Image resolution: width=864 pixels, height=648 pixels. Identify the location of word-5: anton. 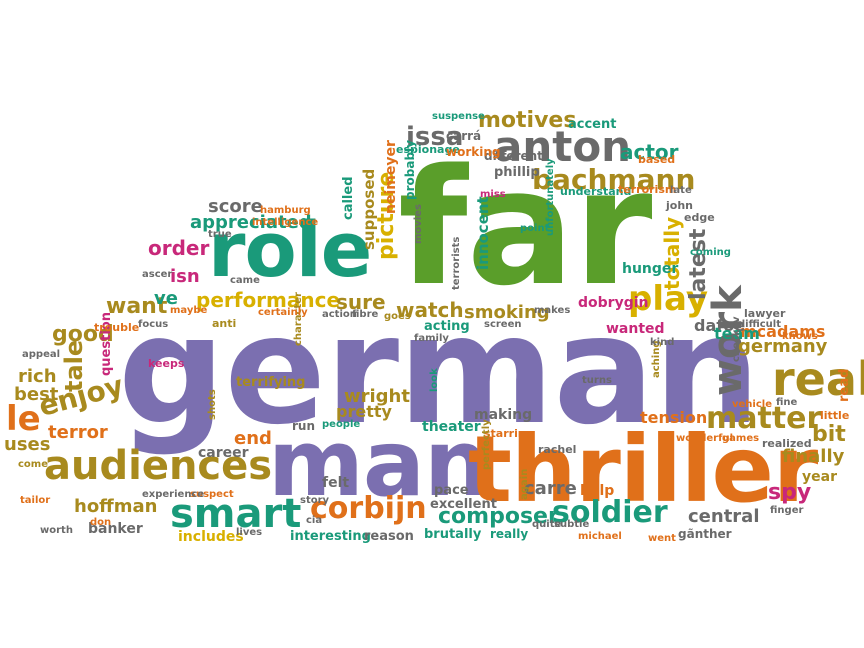
(563, 146).